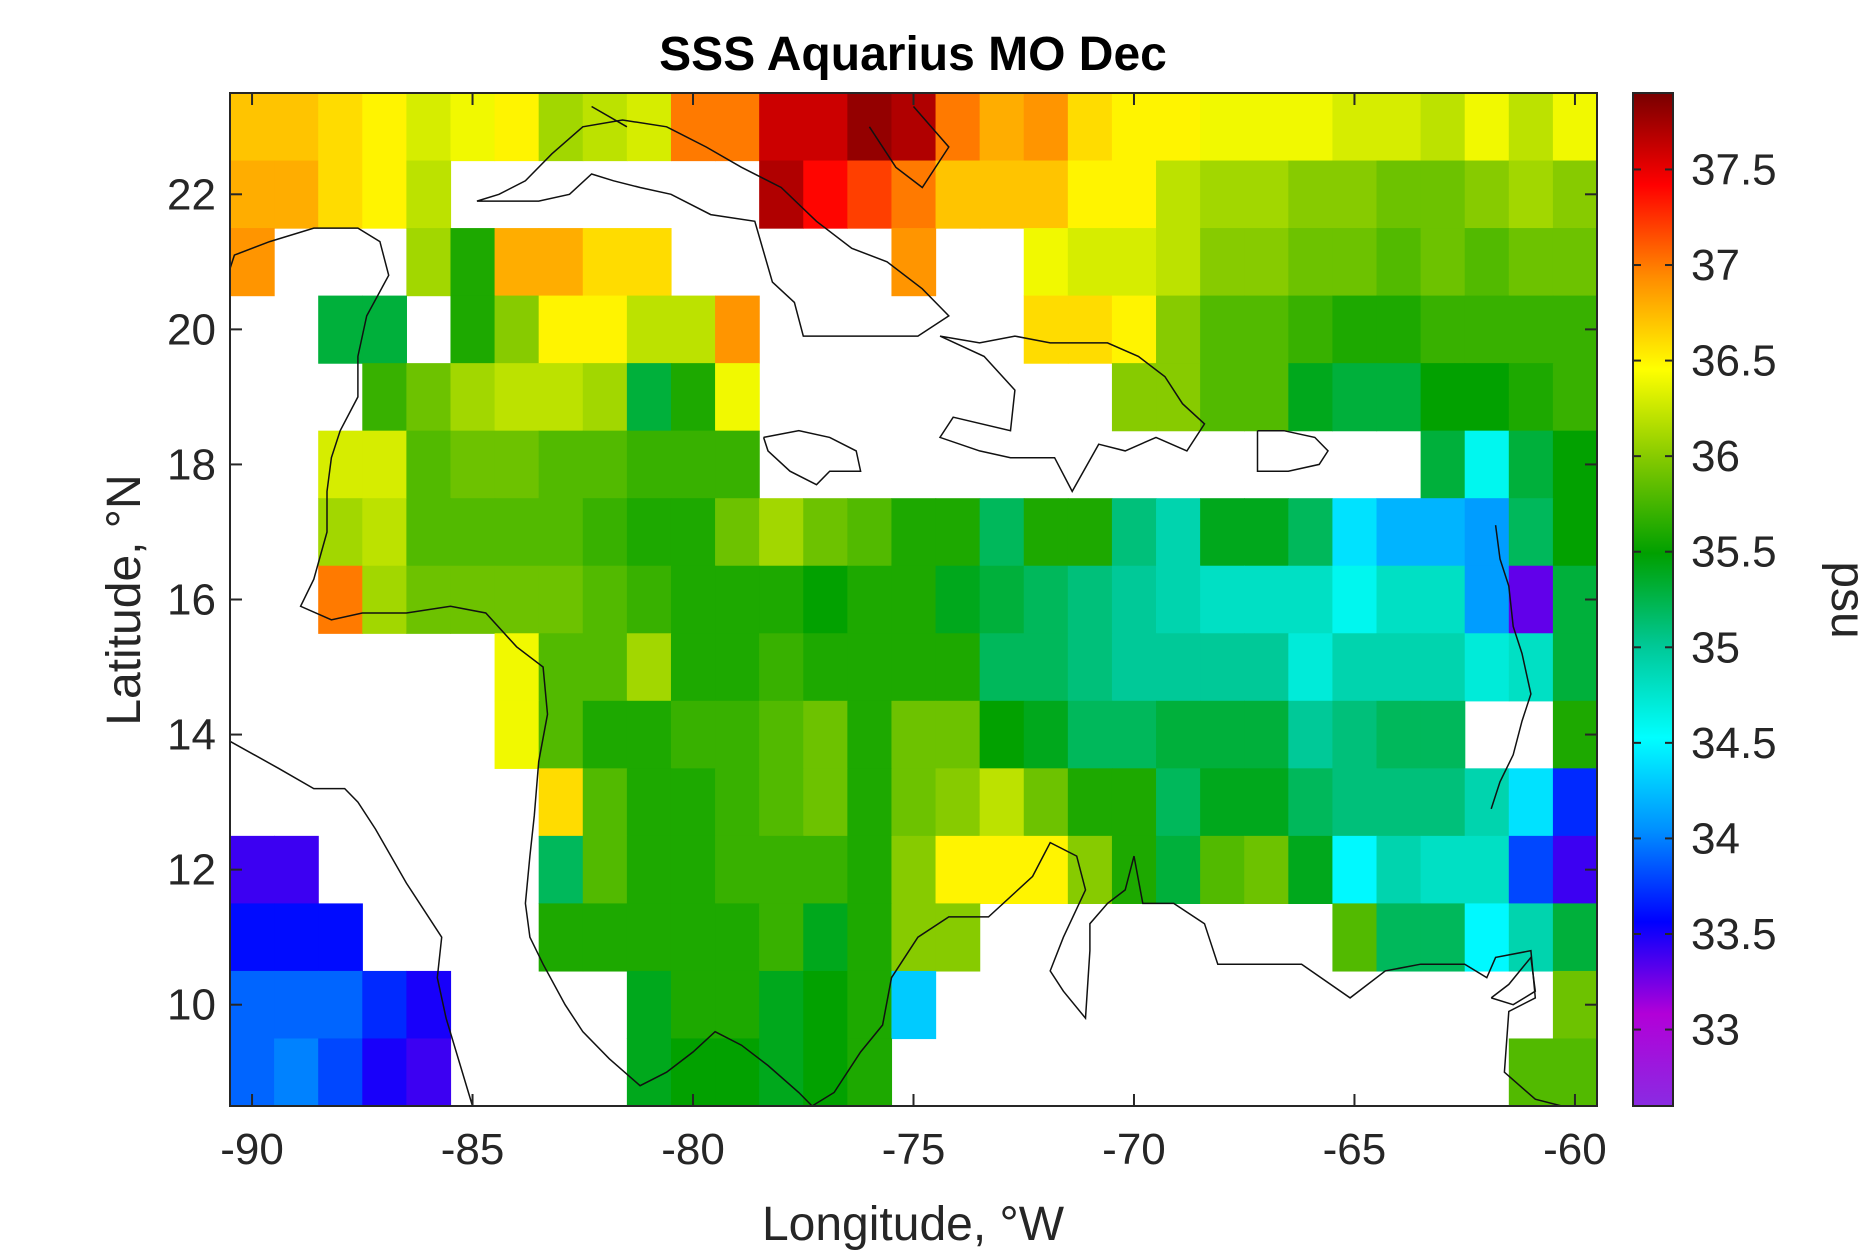 Image resolution: width=1875 pixels, height=1255 pixels. I want to click on x-tick-label: -60, so click(1575, 1149).